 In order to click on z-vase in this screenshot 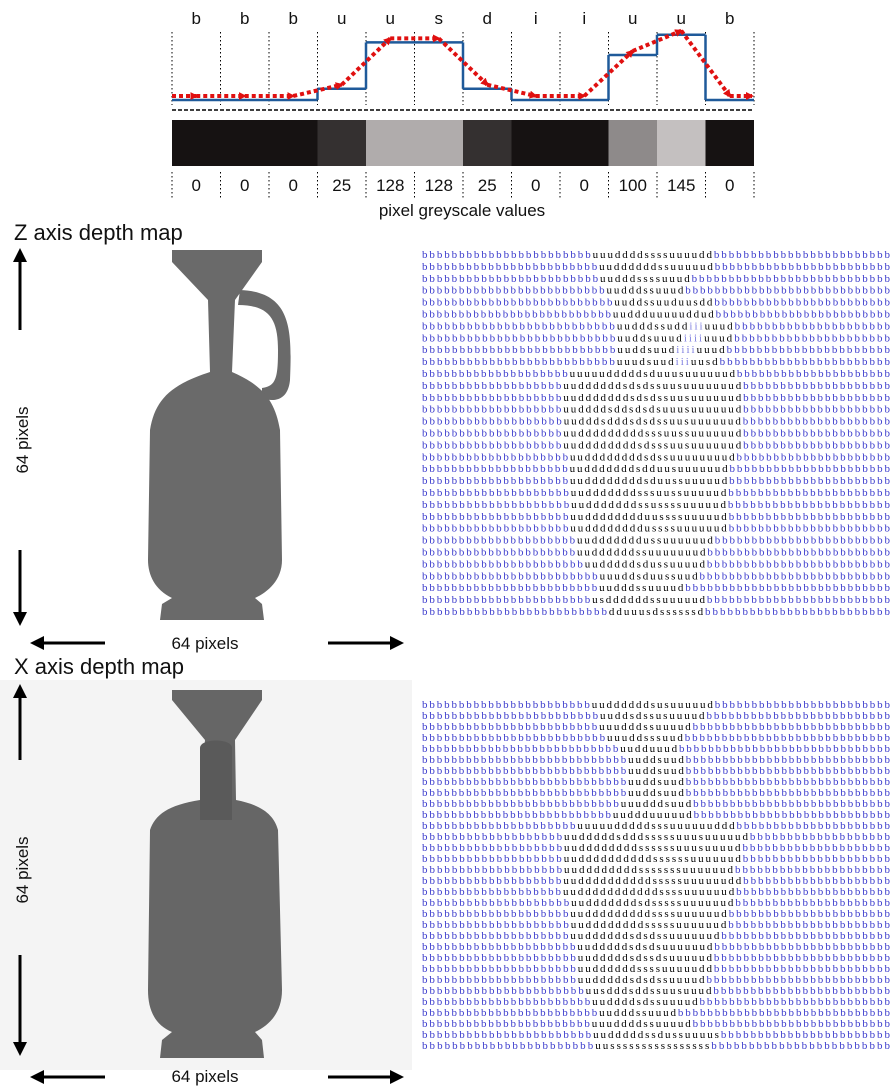, I will do `click(219, 435)`.